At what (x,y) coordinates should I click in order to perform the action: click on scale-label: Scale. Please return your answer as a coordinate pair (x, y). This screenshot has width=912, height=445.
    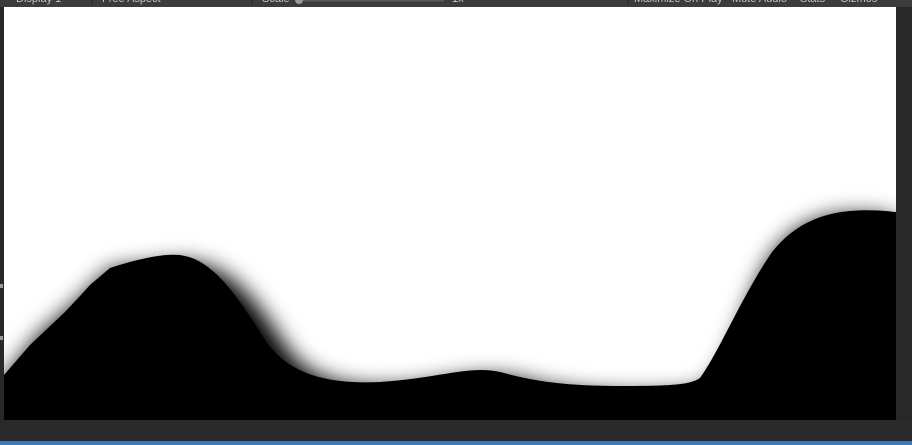
    Looking at the image, I should click on (276, 2).